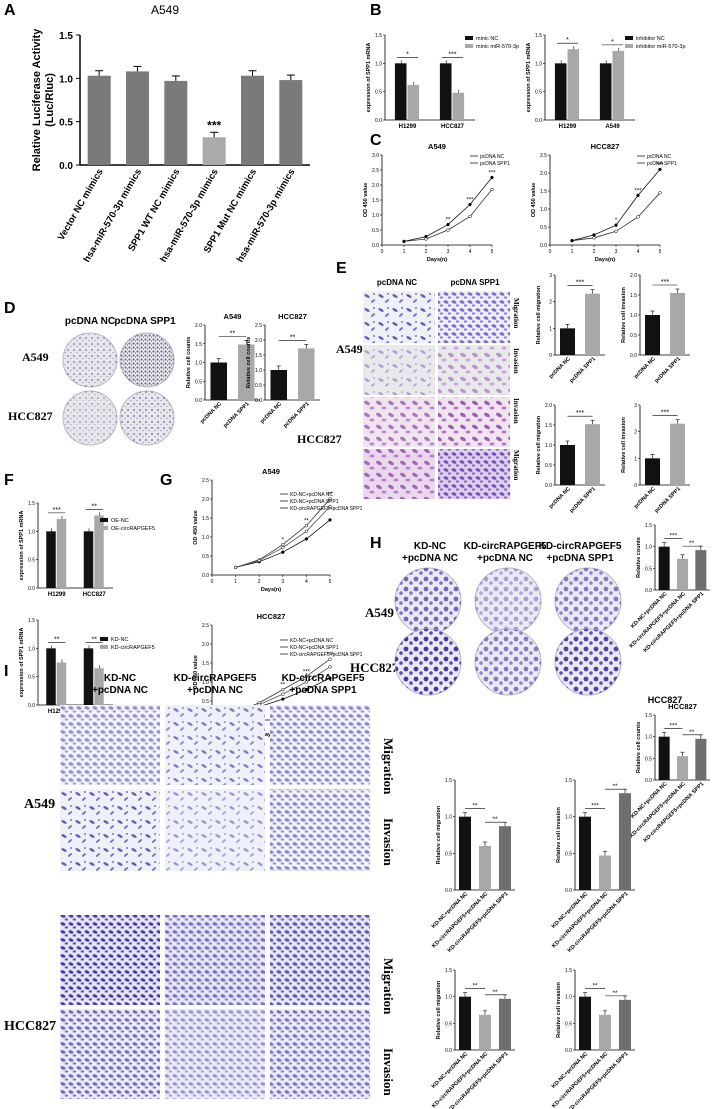 This screenshot has height=1109, width=719. What do you see at coordinates (205, 557) in the screenshot?
I see `g1-ytick-label: 0.5` at bounding box center [205, 557].